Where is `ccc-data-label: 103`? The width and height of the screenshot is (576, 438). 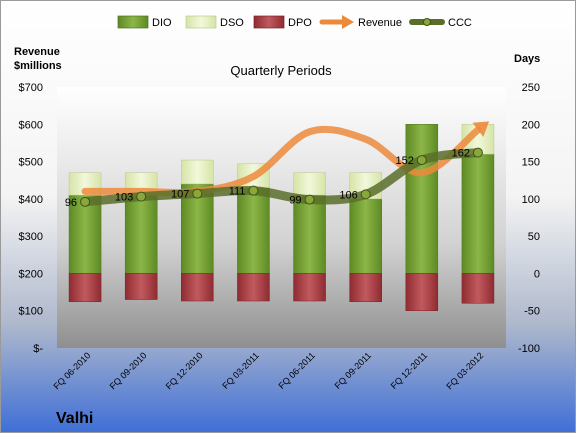 ccc-data-label: 103 is located at coordinates (124, 198).